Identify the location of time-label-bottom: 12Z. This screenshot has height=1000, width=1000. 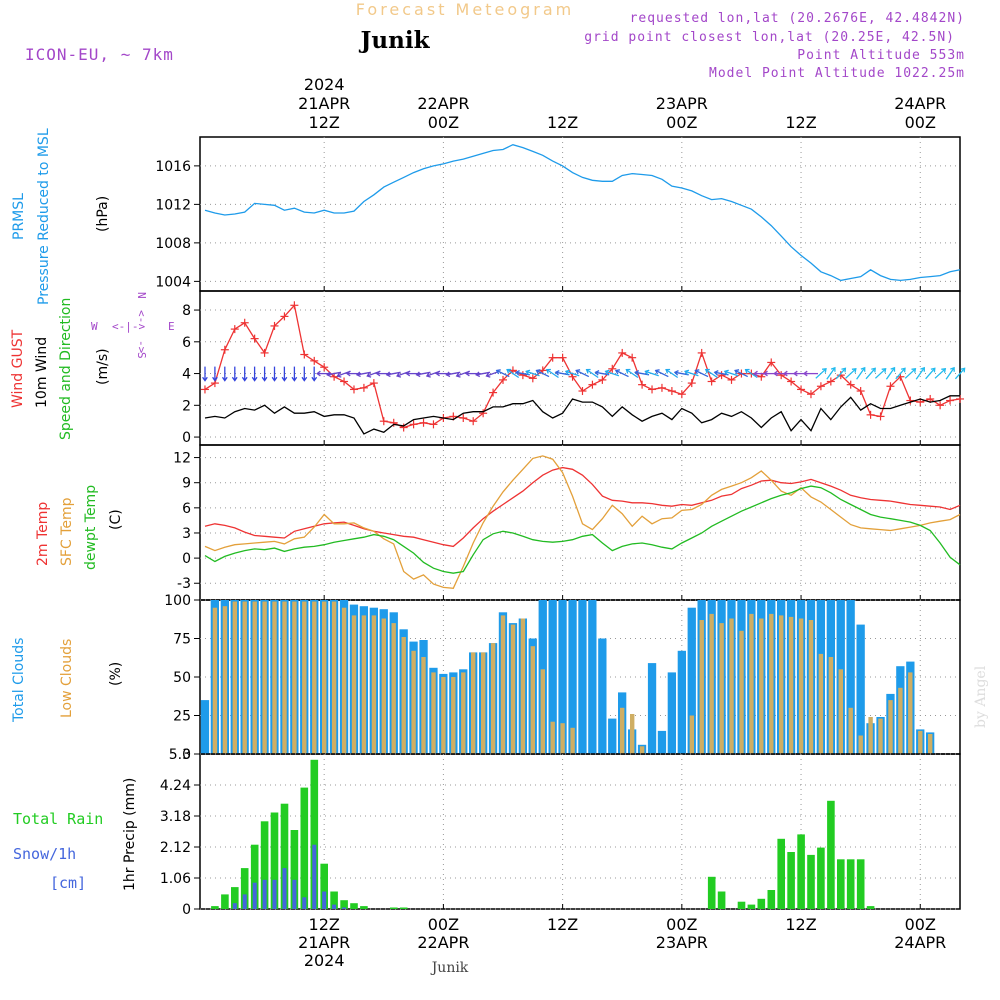
(800, 924).